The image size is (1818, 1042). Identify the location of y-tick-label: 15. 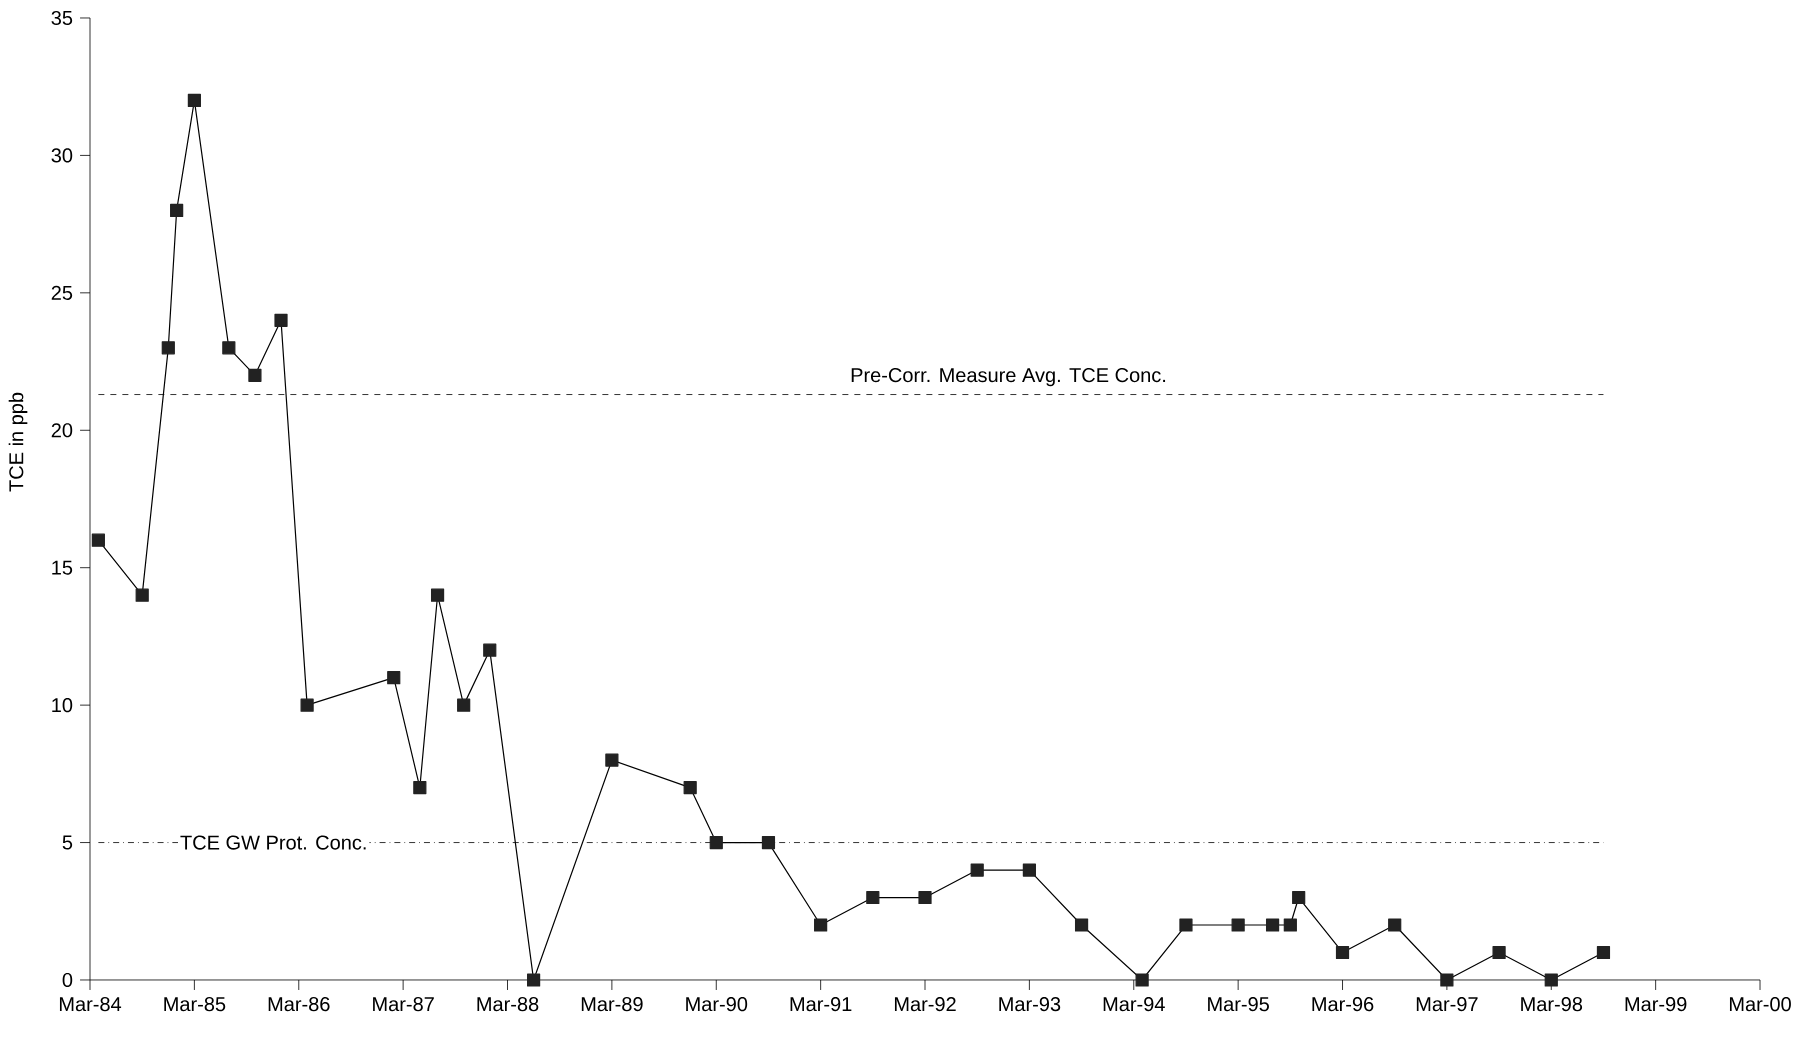
(62, 567).